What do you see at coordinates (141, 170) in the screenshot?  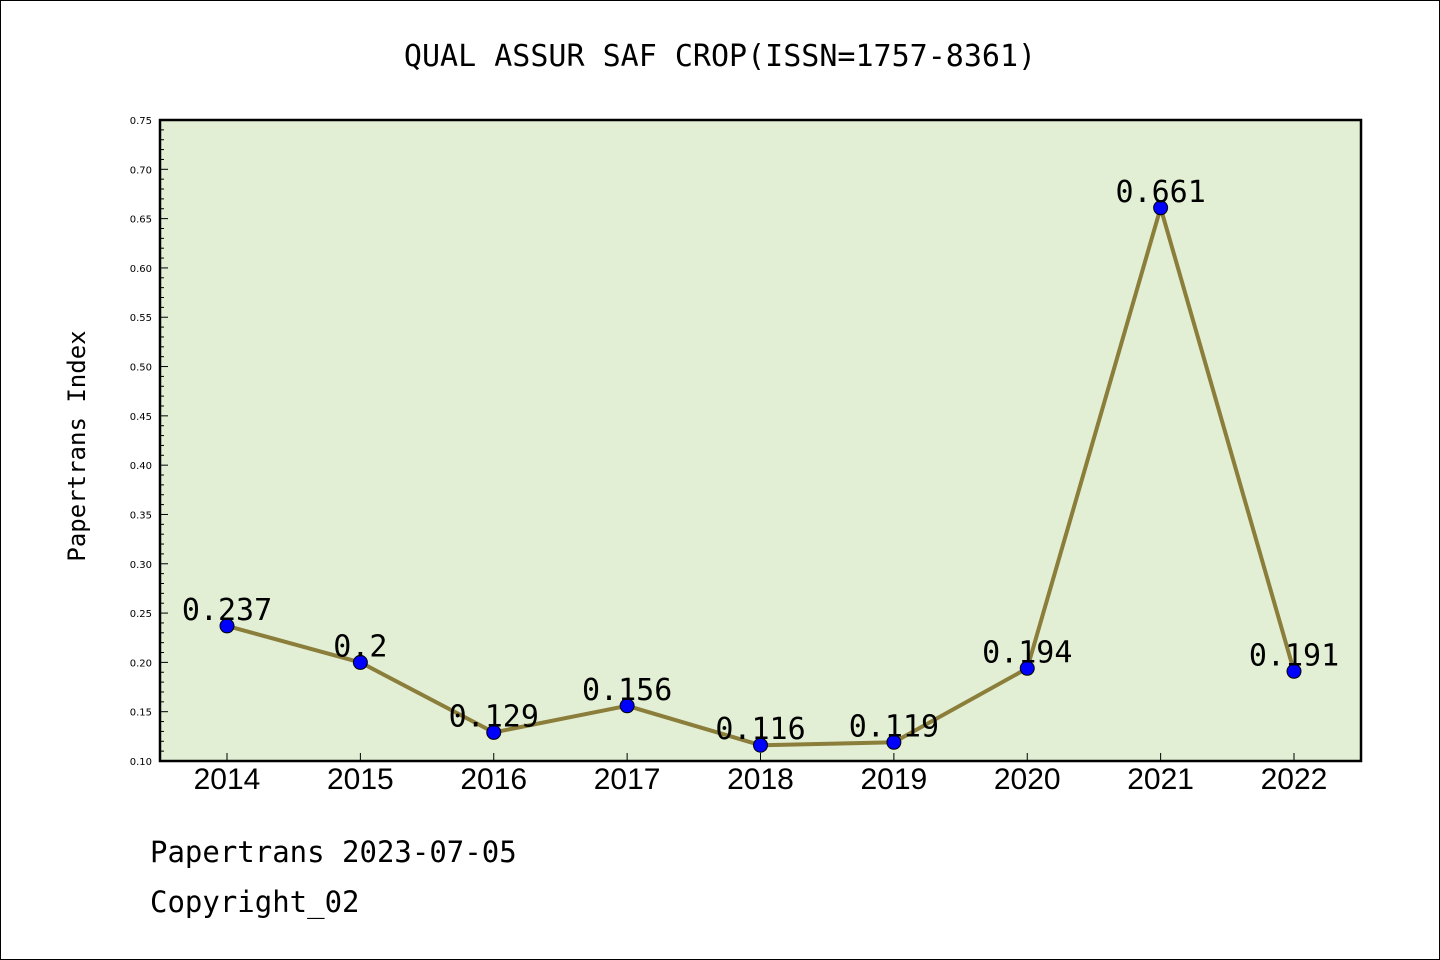 I see `y-tick-label: 0.70` at bounding box center [141, 170].